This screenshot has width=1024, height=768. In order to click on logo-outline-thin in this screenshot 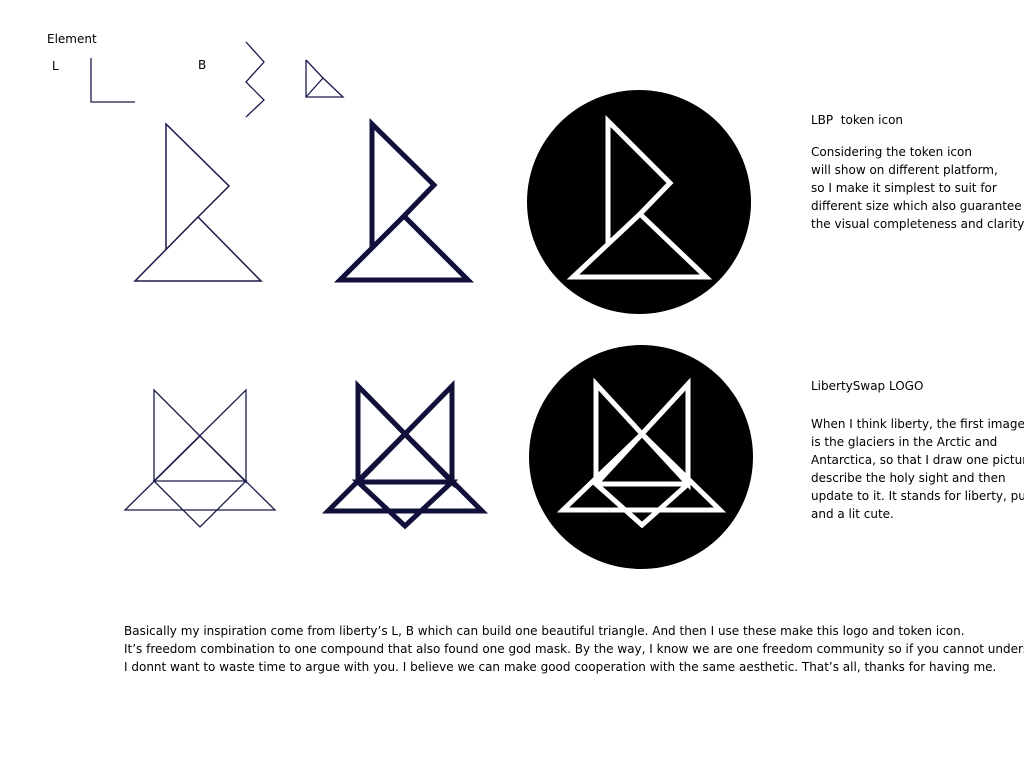, I will do `click(200, 458)`.